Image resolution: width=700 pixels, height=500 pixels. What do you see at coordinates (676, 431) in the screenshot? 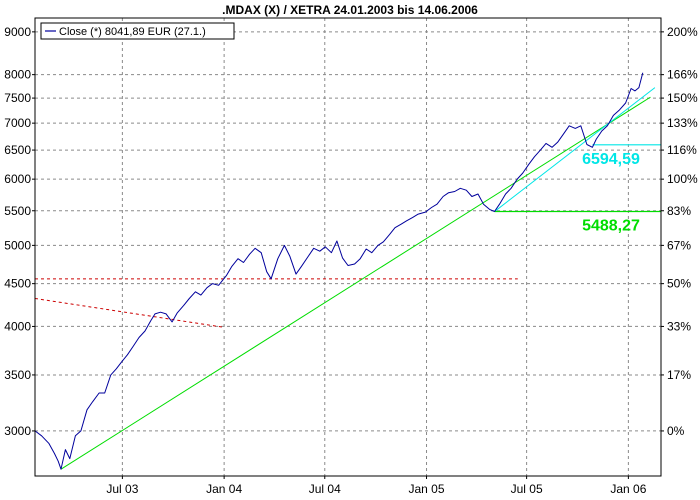
I see `y-tick-label-right: 0%` at bounding box center [676, 431].